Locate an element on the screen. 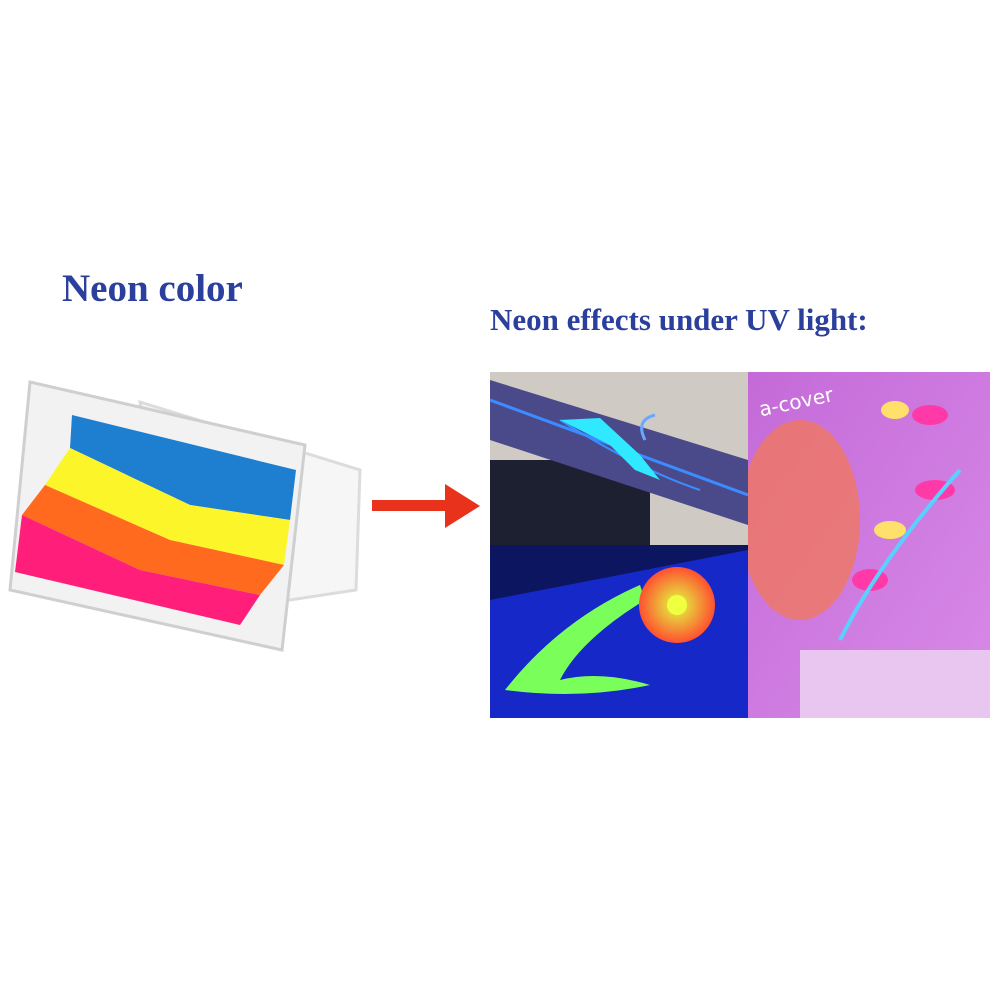  uv-body-painting-photo: a-cover is located at coordinates (869, 545).